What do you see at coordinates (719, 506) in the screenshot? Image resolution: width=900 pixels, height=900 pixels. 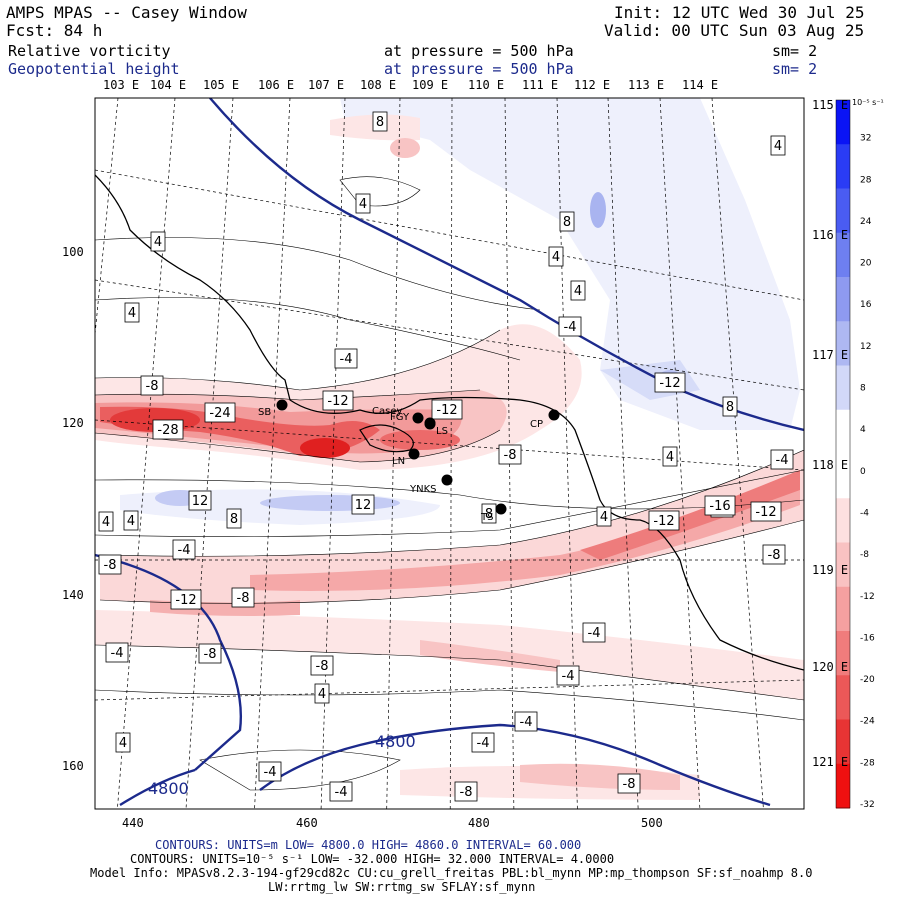 I see `contour-label: -16` at bounding box center [719, 506].